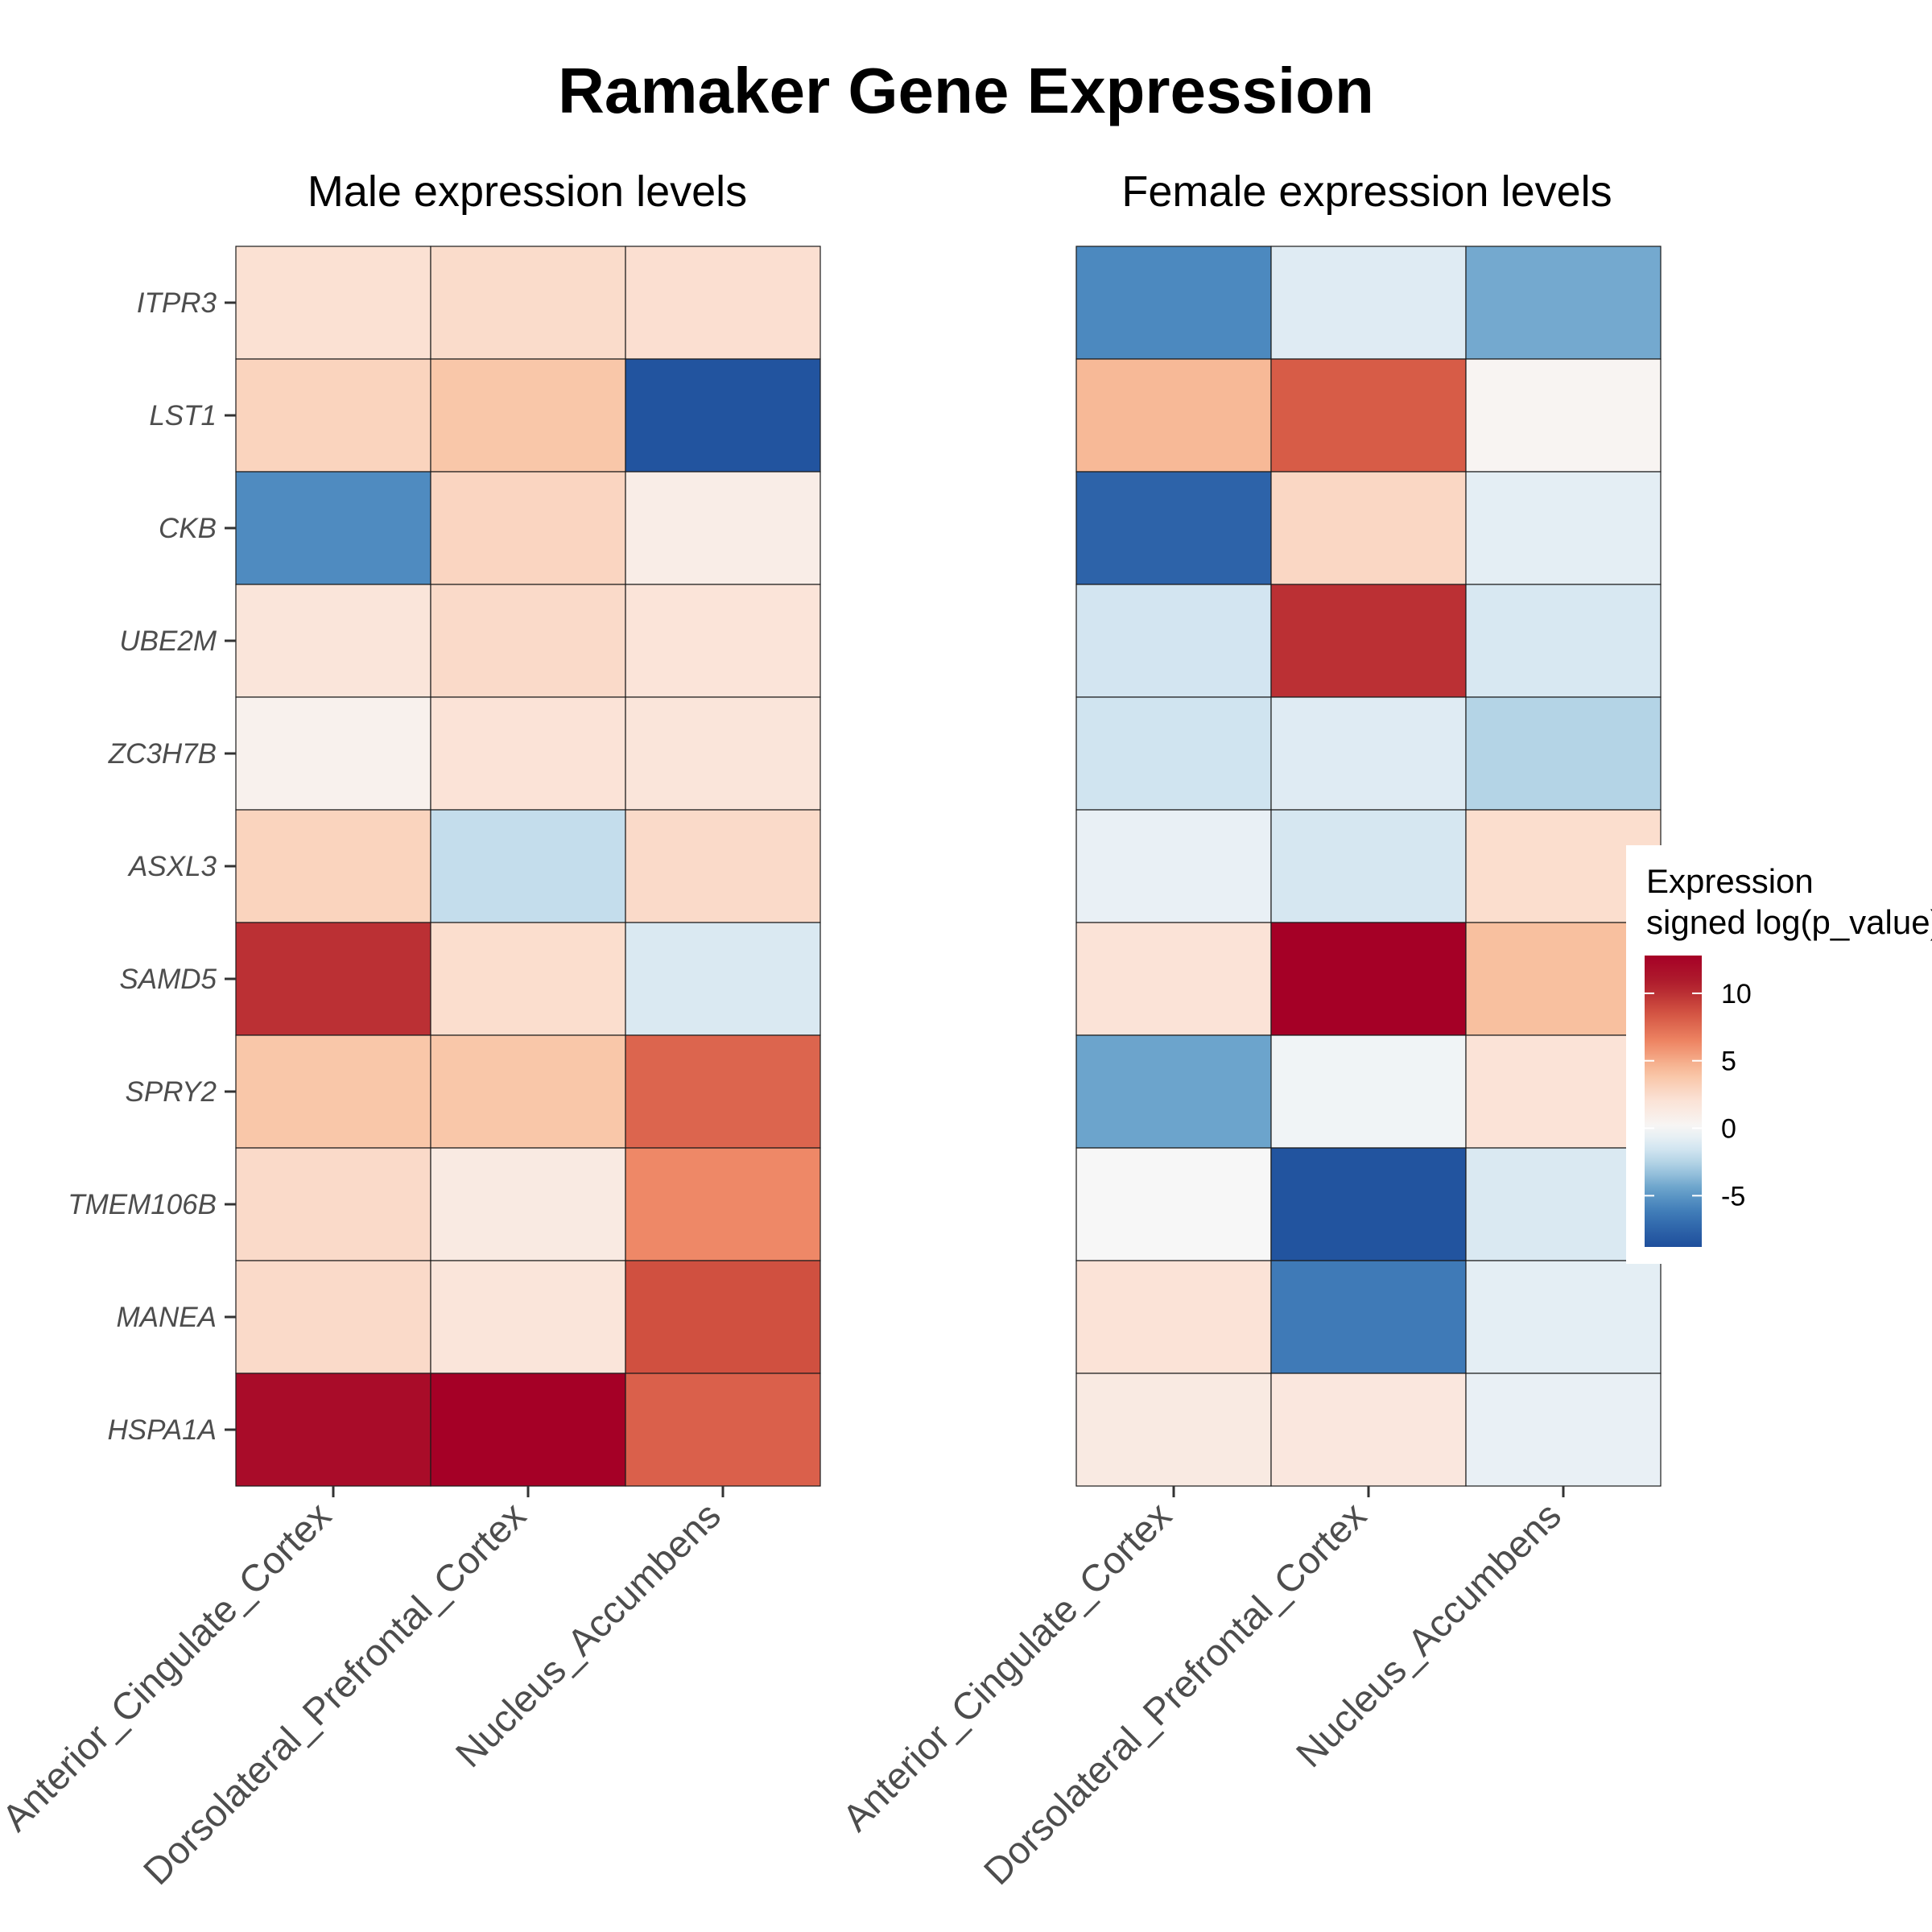  Describe the element at coordinates (1730, 881) in the screenshot. I see `legend-title-line1: Expression` at that location.